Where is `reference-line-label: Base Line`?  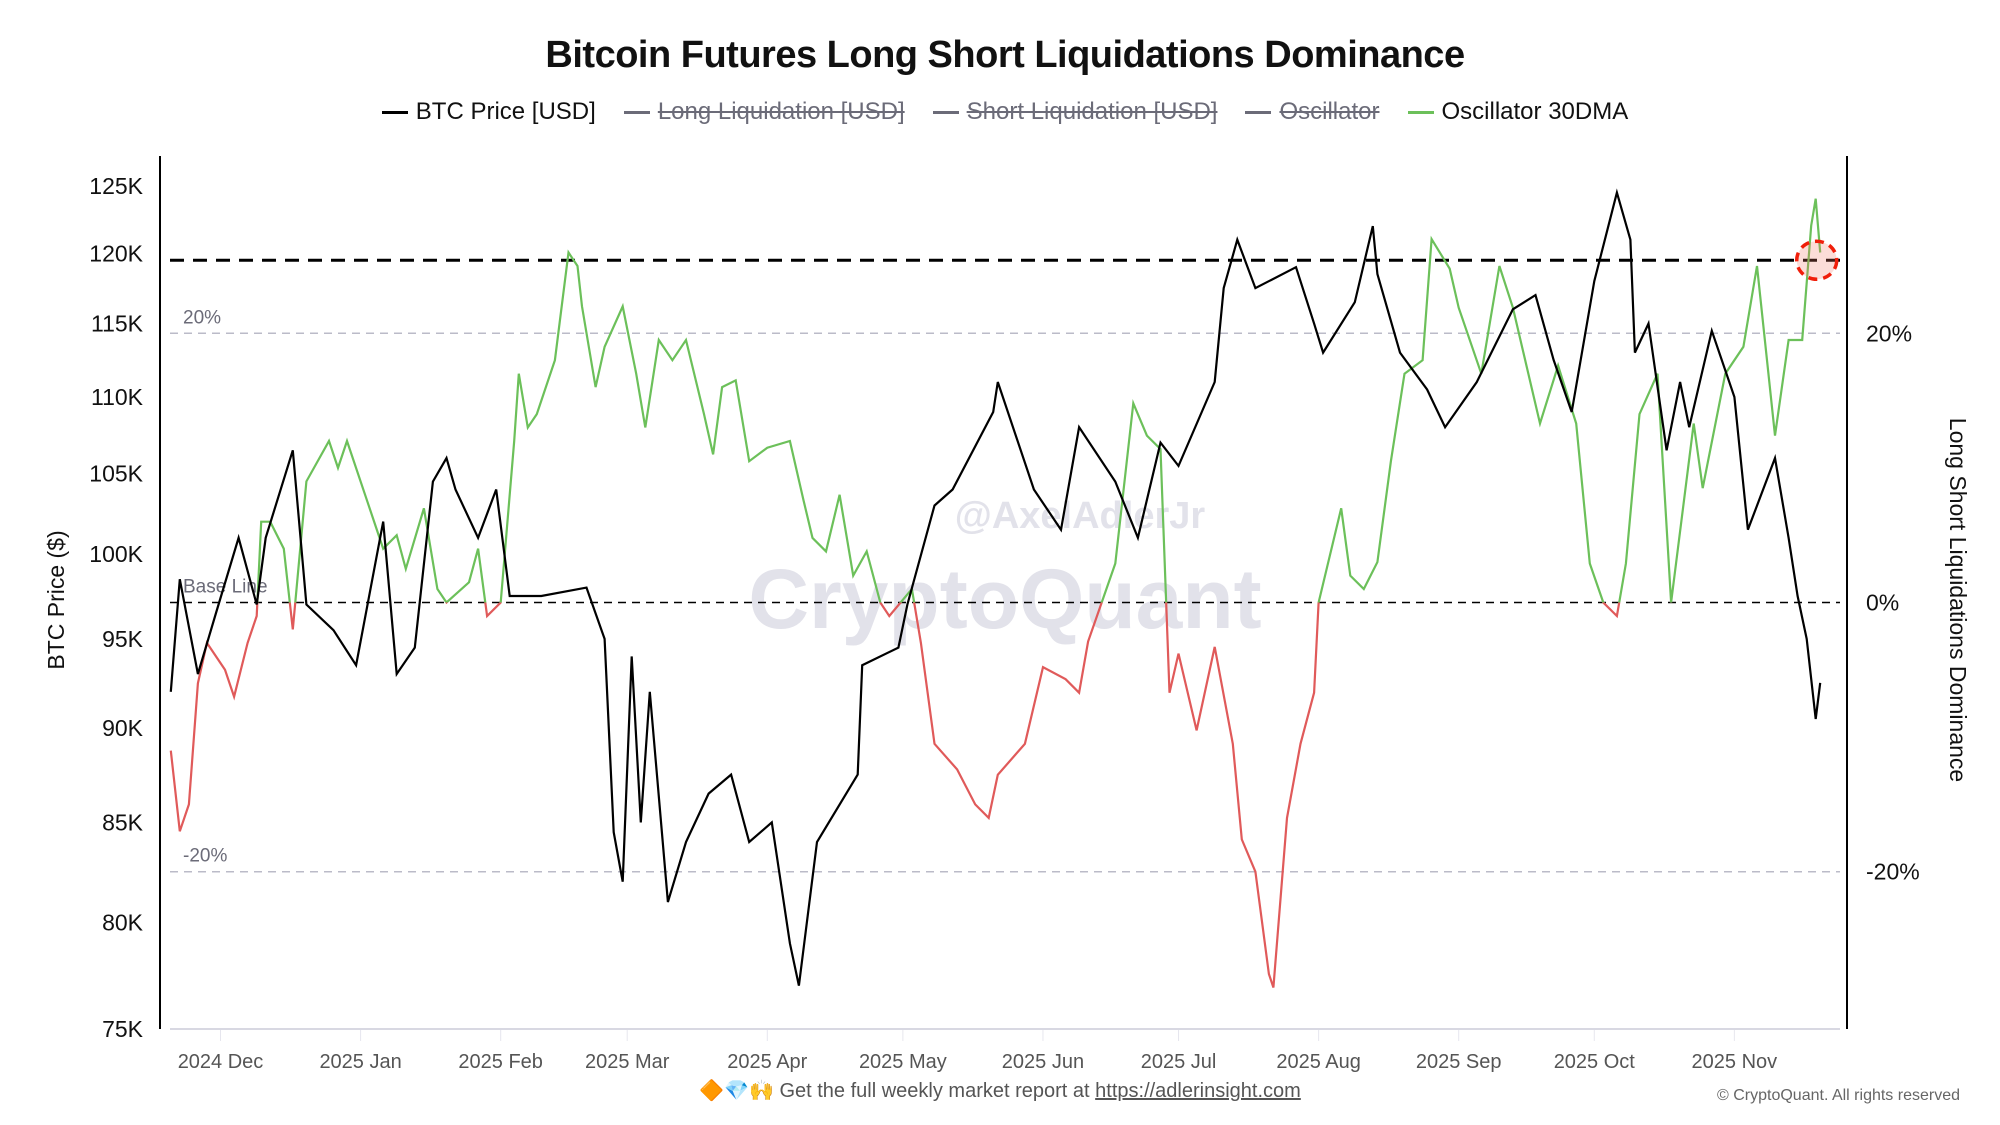
reference-line-label: Base Line is located at coordinates (225, 587).